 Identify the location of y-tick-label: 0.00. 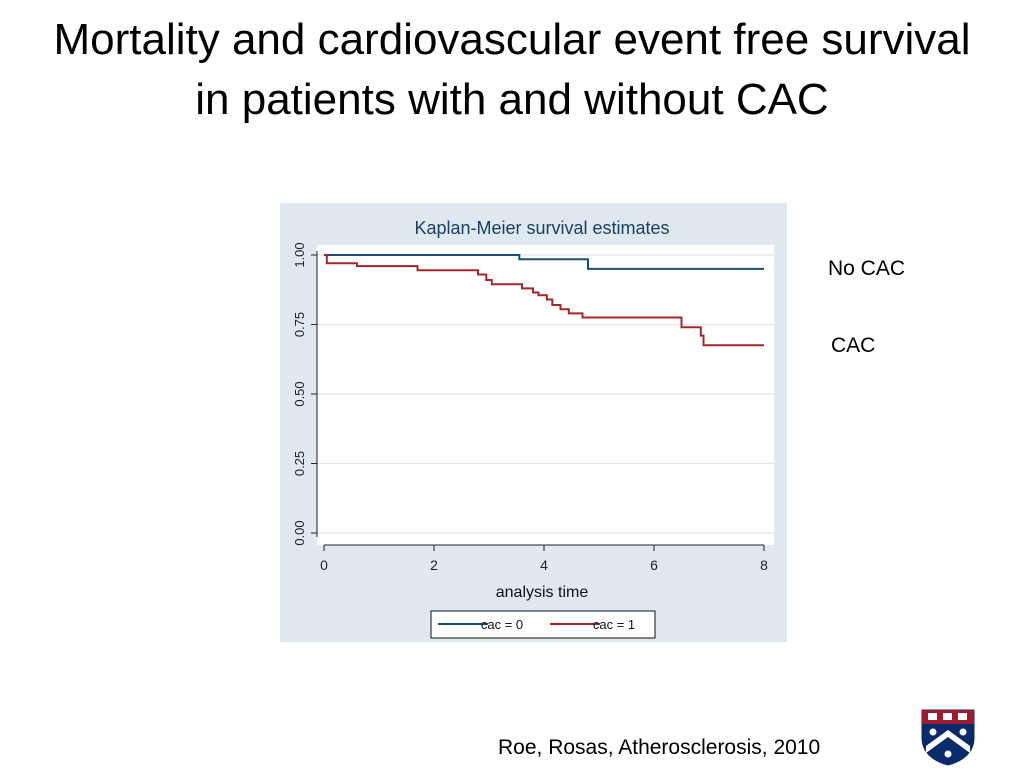
(299, 532).